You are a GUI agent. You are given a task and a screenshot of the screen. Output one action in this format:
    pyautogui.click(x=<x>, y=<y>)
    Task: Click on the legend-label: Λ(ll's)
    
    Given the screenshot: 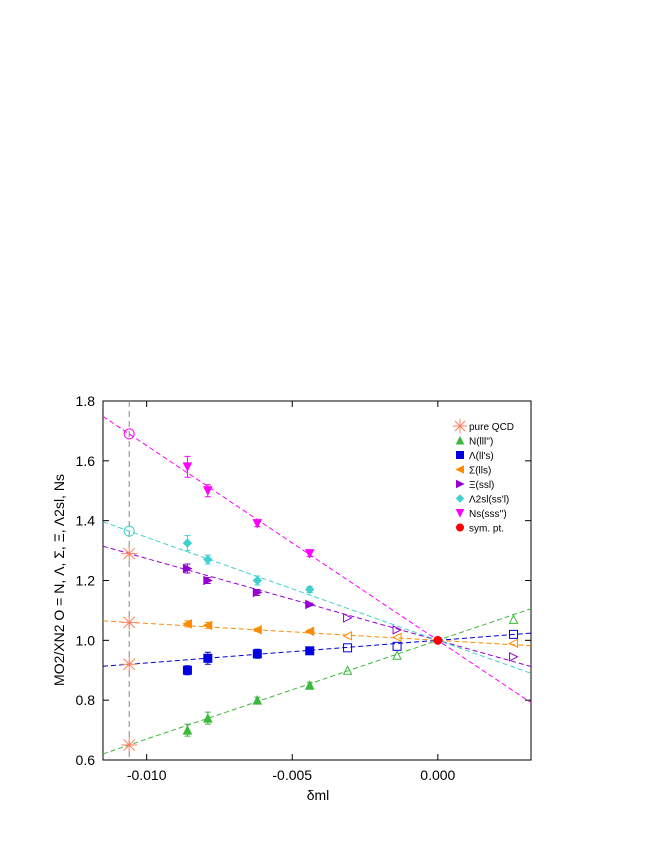 What is the action you would take?
    pyautogui.click(x=481, y=456)
    